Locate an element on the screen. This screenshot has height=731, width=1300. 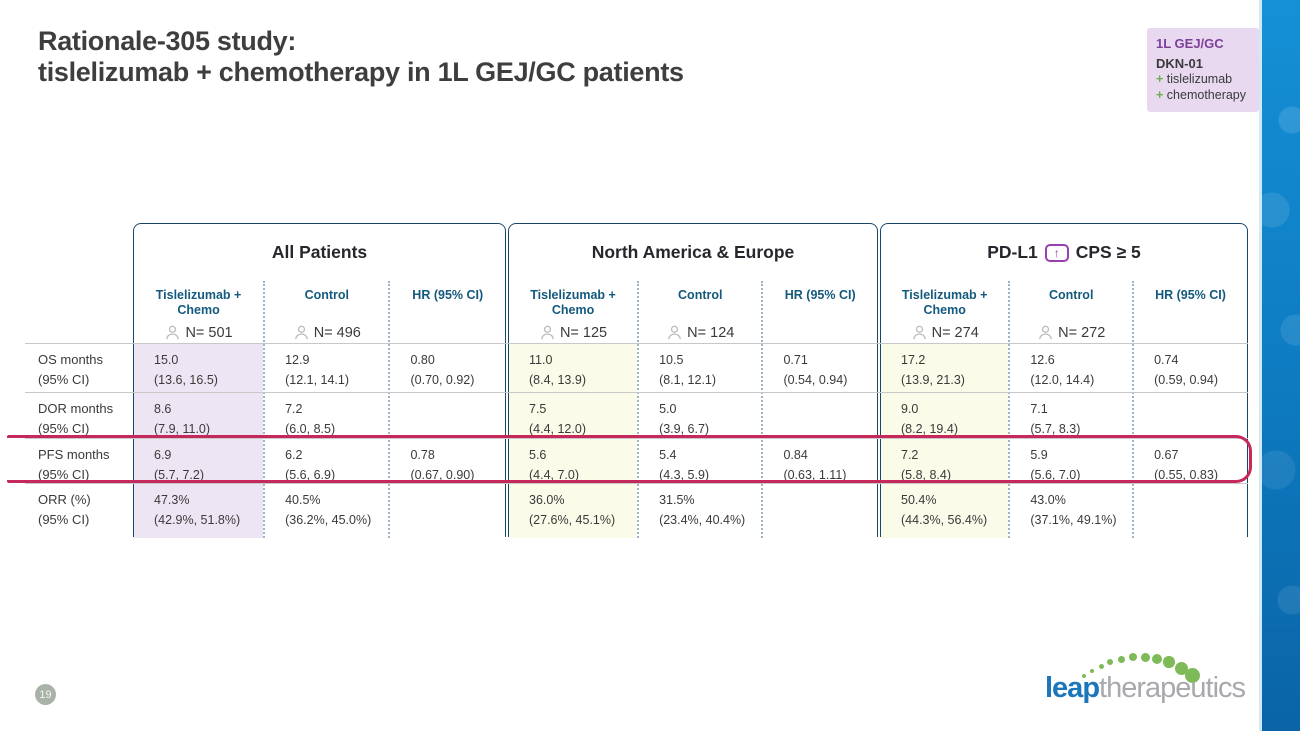
table-cell: 7.1 (5.7, 8.3) is located at coordinates (1055, 419).